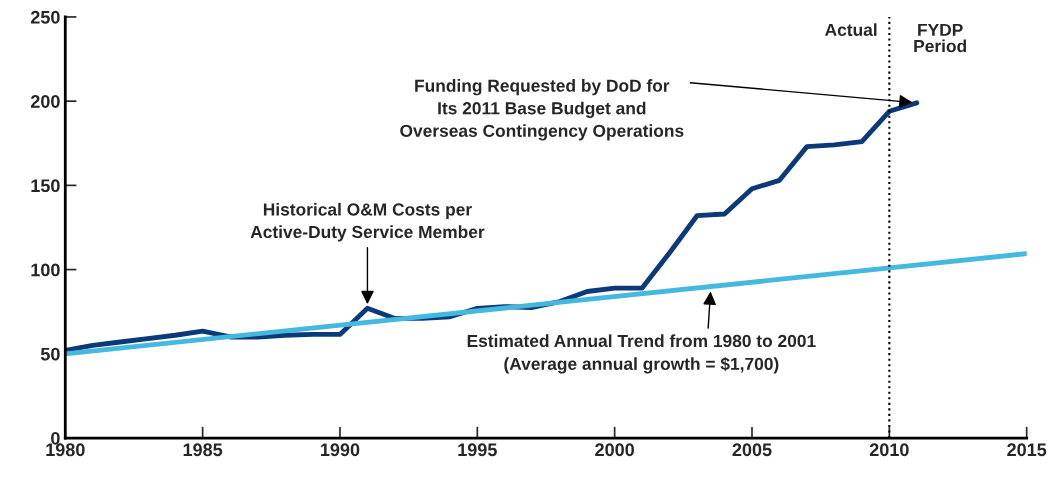  What do you see at coordinates (50, 354) in the screenshot?
I see `y-tick-label: 50` at bounding box center [50, 354].